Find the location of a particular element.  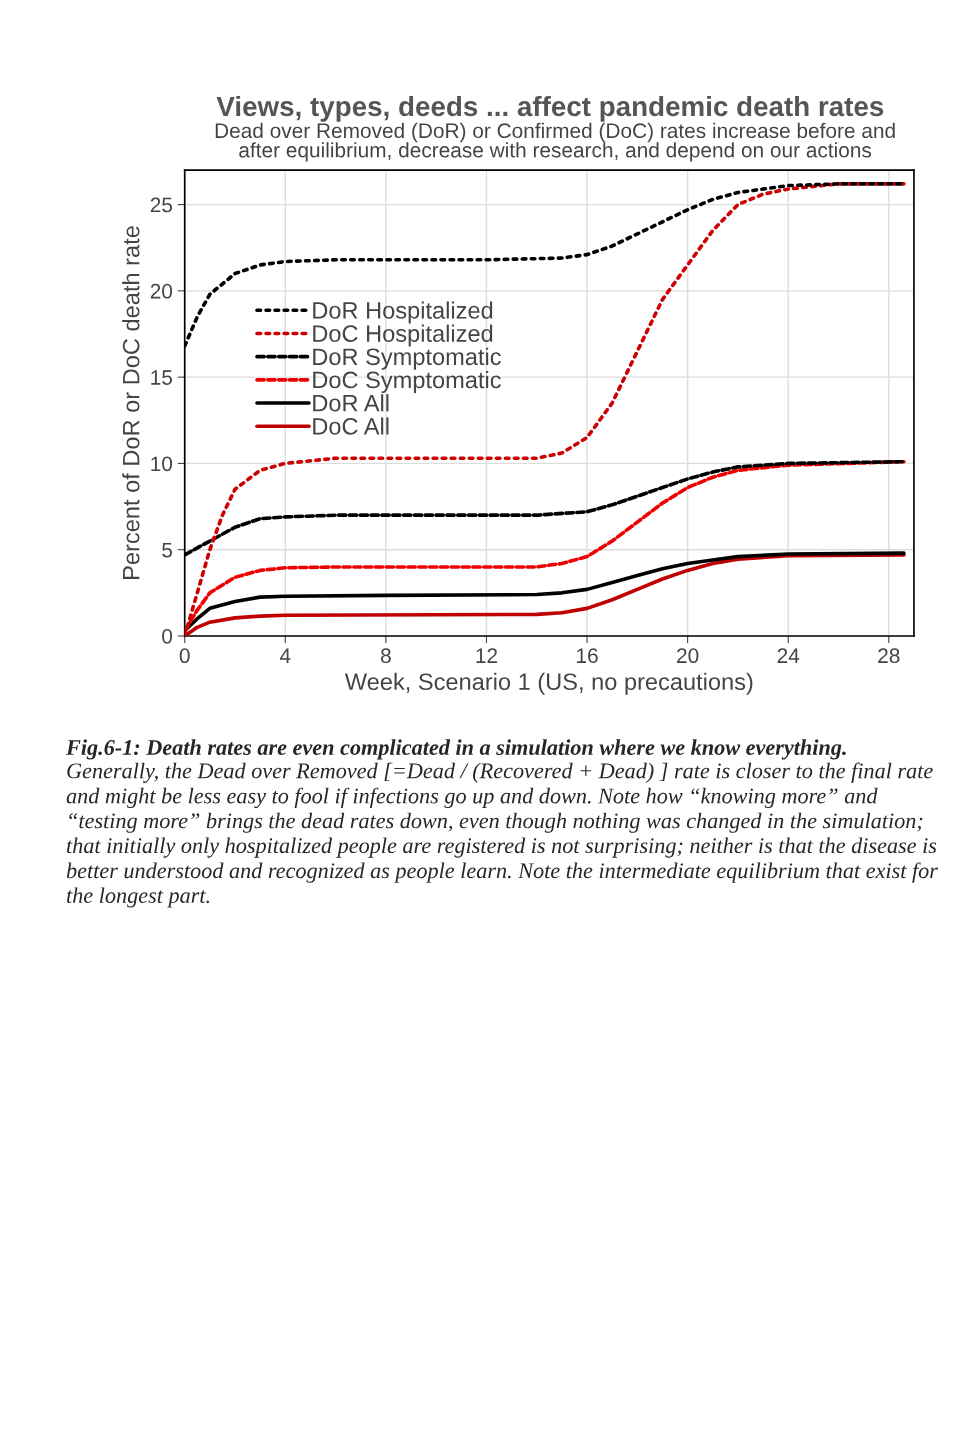

y-tick-label: 25 is located at coordinates (161, 205).